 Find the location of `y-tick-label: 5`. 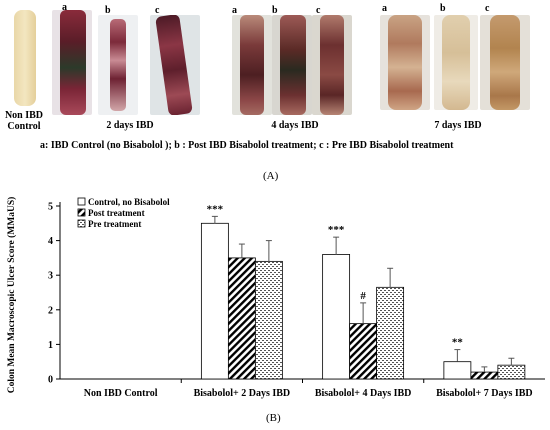

y-tick-label: 5 is located at coordinates (50, 207).